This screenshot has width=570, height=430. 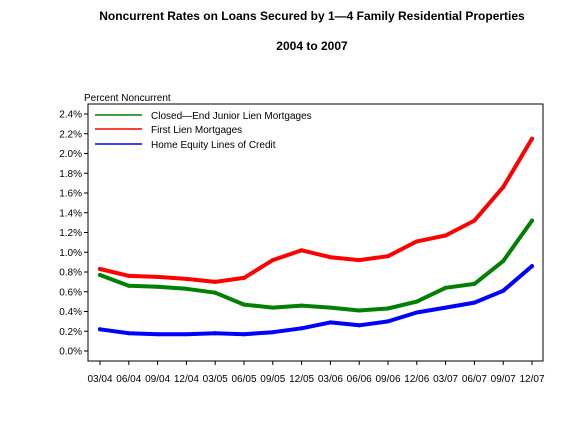 What do you see at coordinates (70, 253) in the screenshot?
I see `y-tick-label: 1.0%` at bounding box center [70, 253].